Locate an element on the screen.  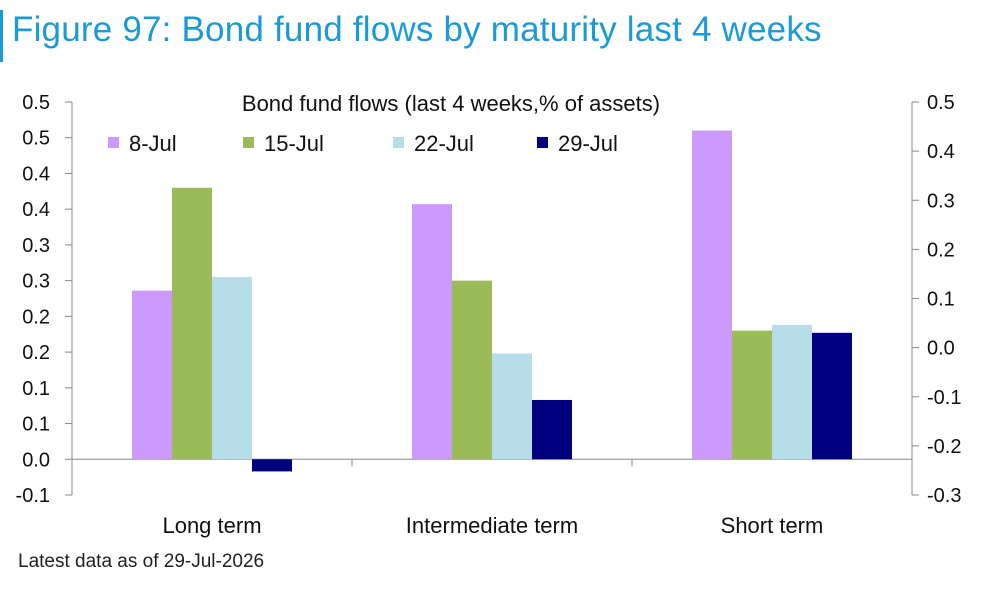
legend-label: 15-Jul is located at coordinates (294, 143).